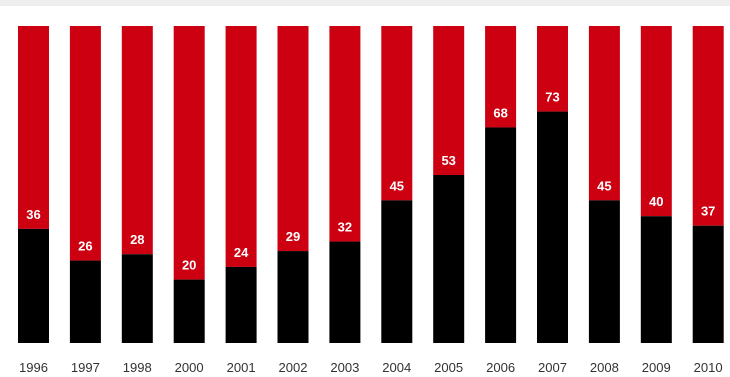  What do you see at coordinates (137, 298) in the screenshot?
I see `bar-1998` at bounding box center [137, 298].